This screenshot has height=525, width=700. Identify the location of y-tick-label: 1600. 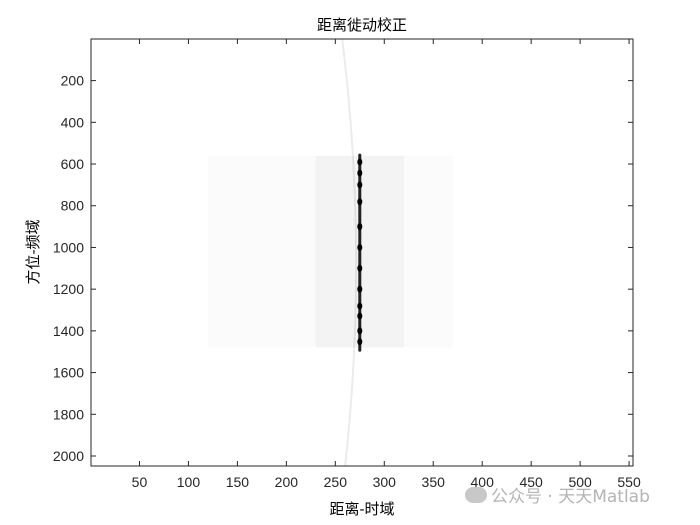
(68, 373).